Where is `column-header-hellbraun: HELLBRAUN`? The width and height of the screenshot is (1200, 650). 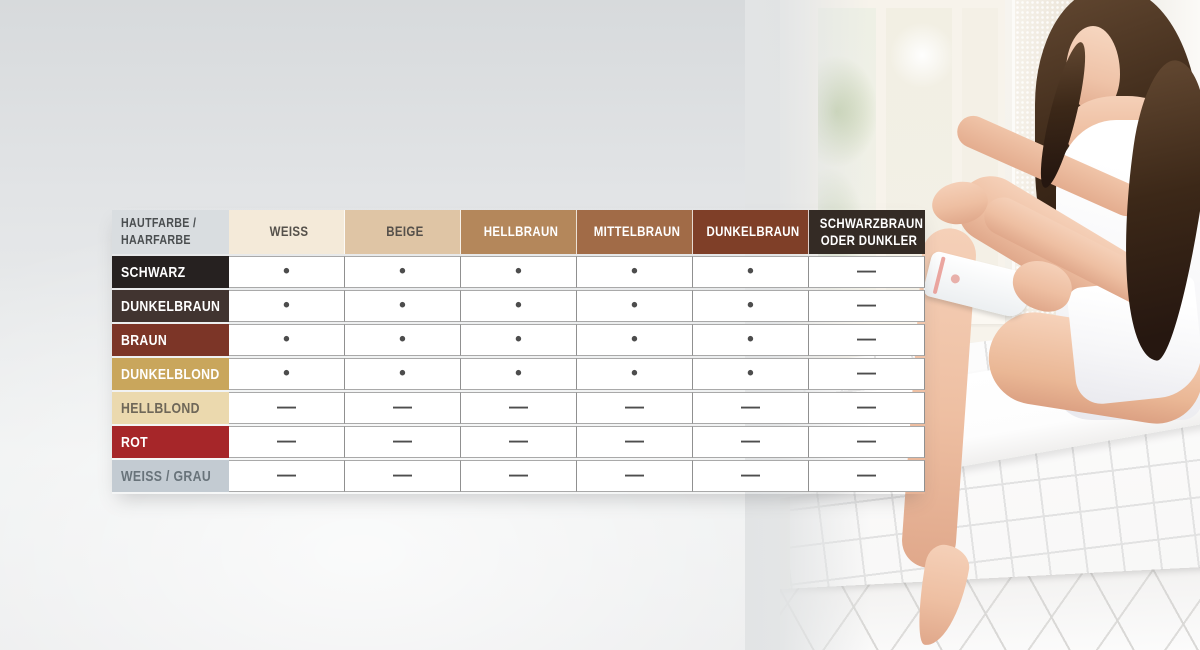 column-header-hellbraun: HELLBRAUN is located at coordinates (519, 232).